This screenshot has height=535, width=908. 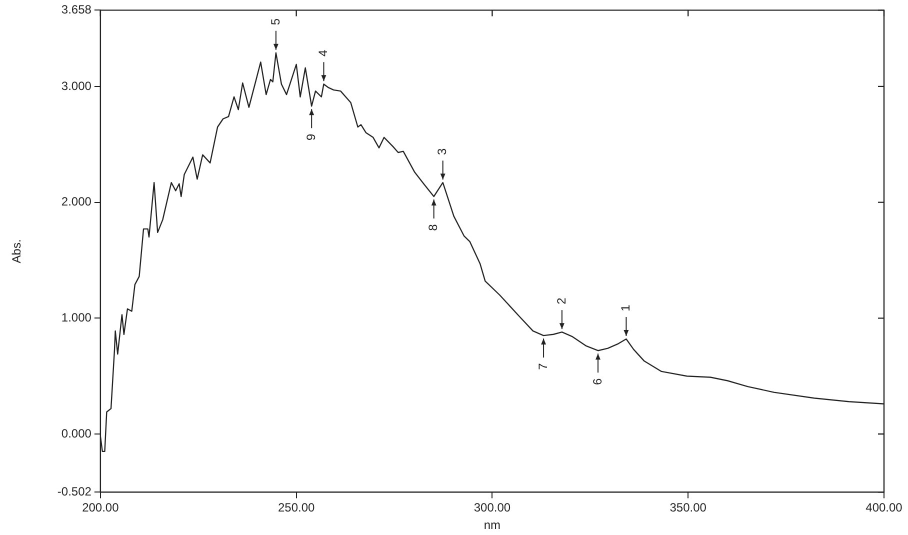 What do you see at coordinates (323, 52) in the screenshot?
I see `annotation: 4` at bounding box center [323, 52].